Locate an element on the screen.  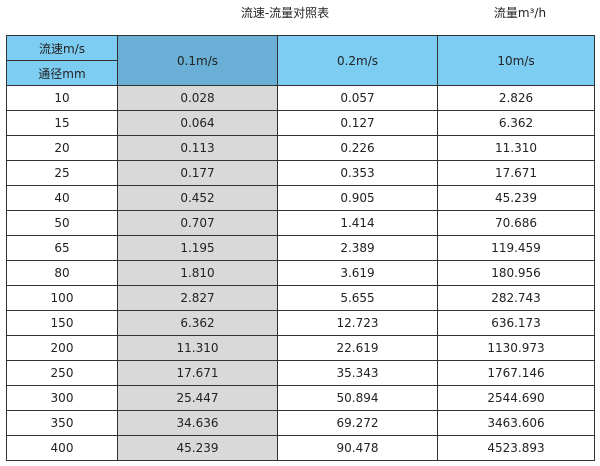
flow-cell: 180.956 is located at coordinates (516, 273).